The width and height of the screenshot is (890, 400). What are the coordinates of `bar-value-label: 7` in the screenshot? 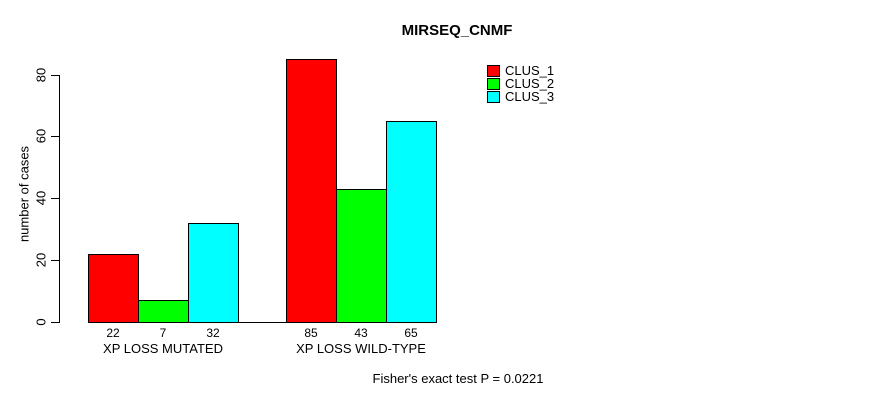 It's located at (163, 333).